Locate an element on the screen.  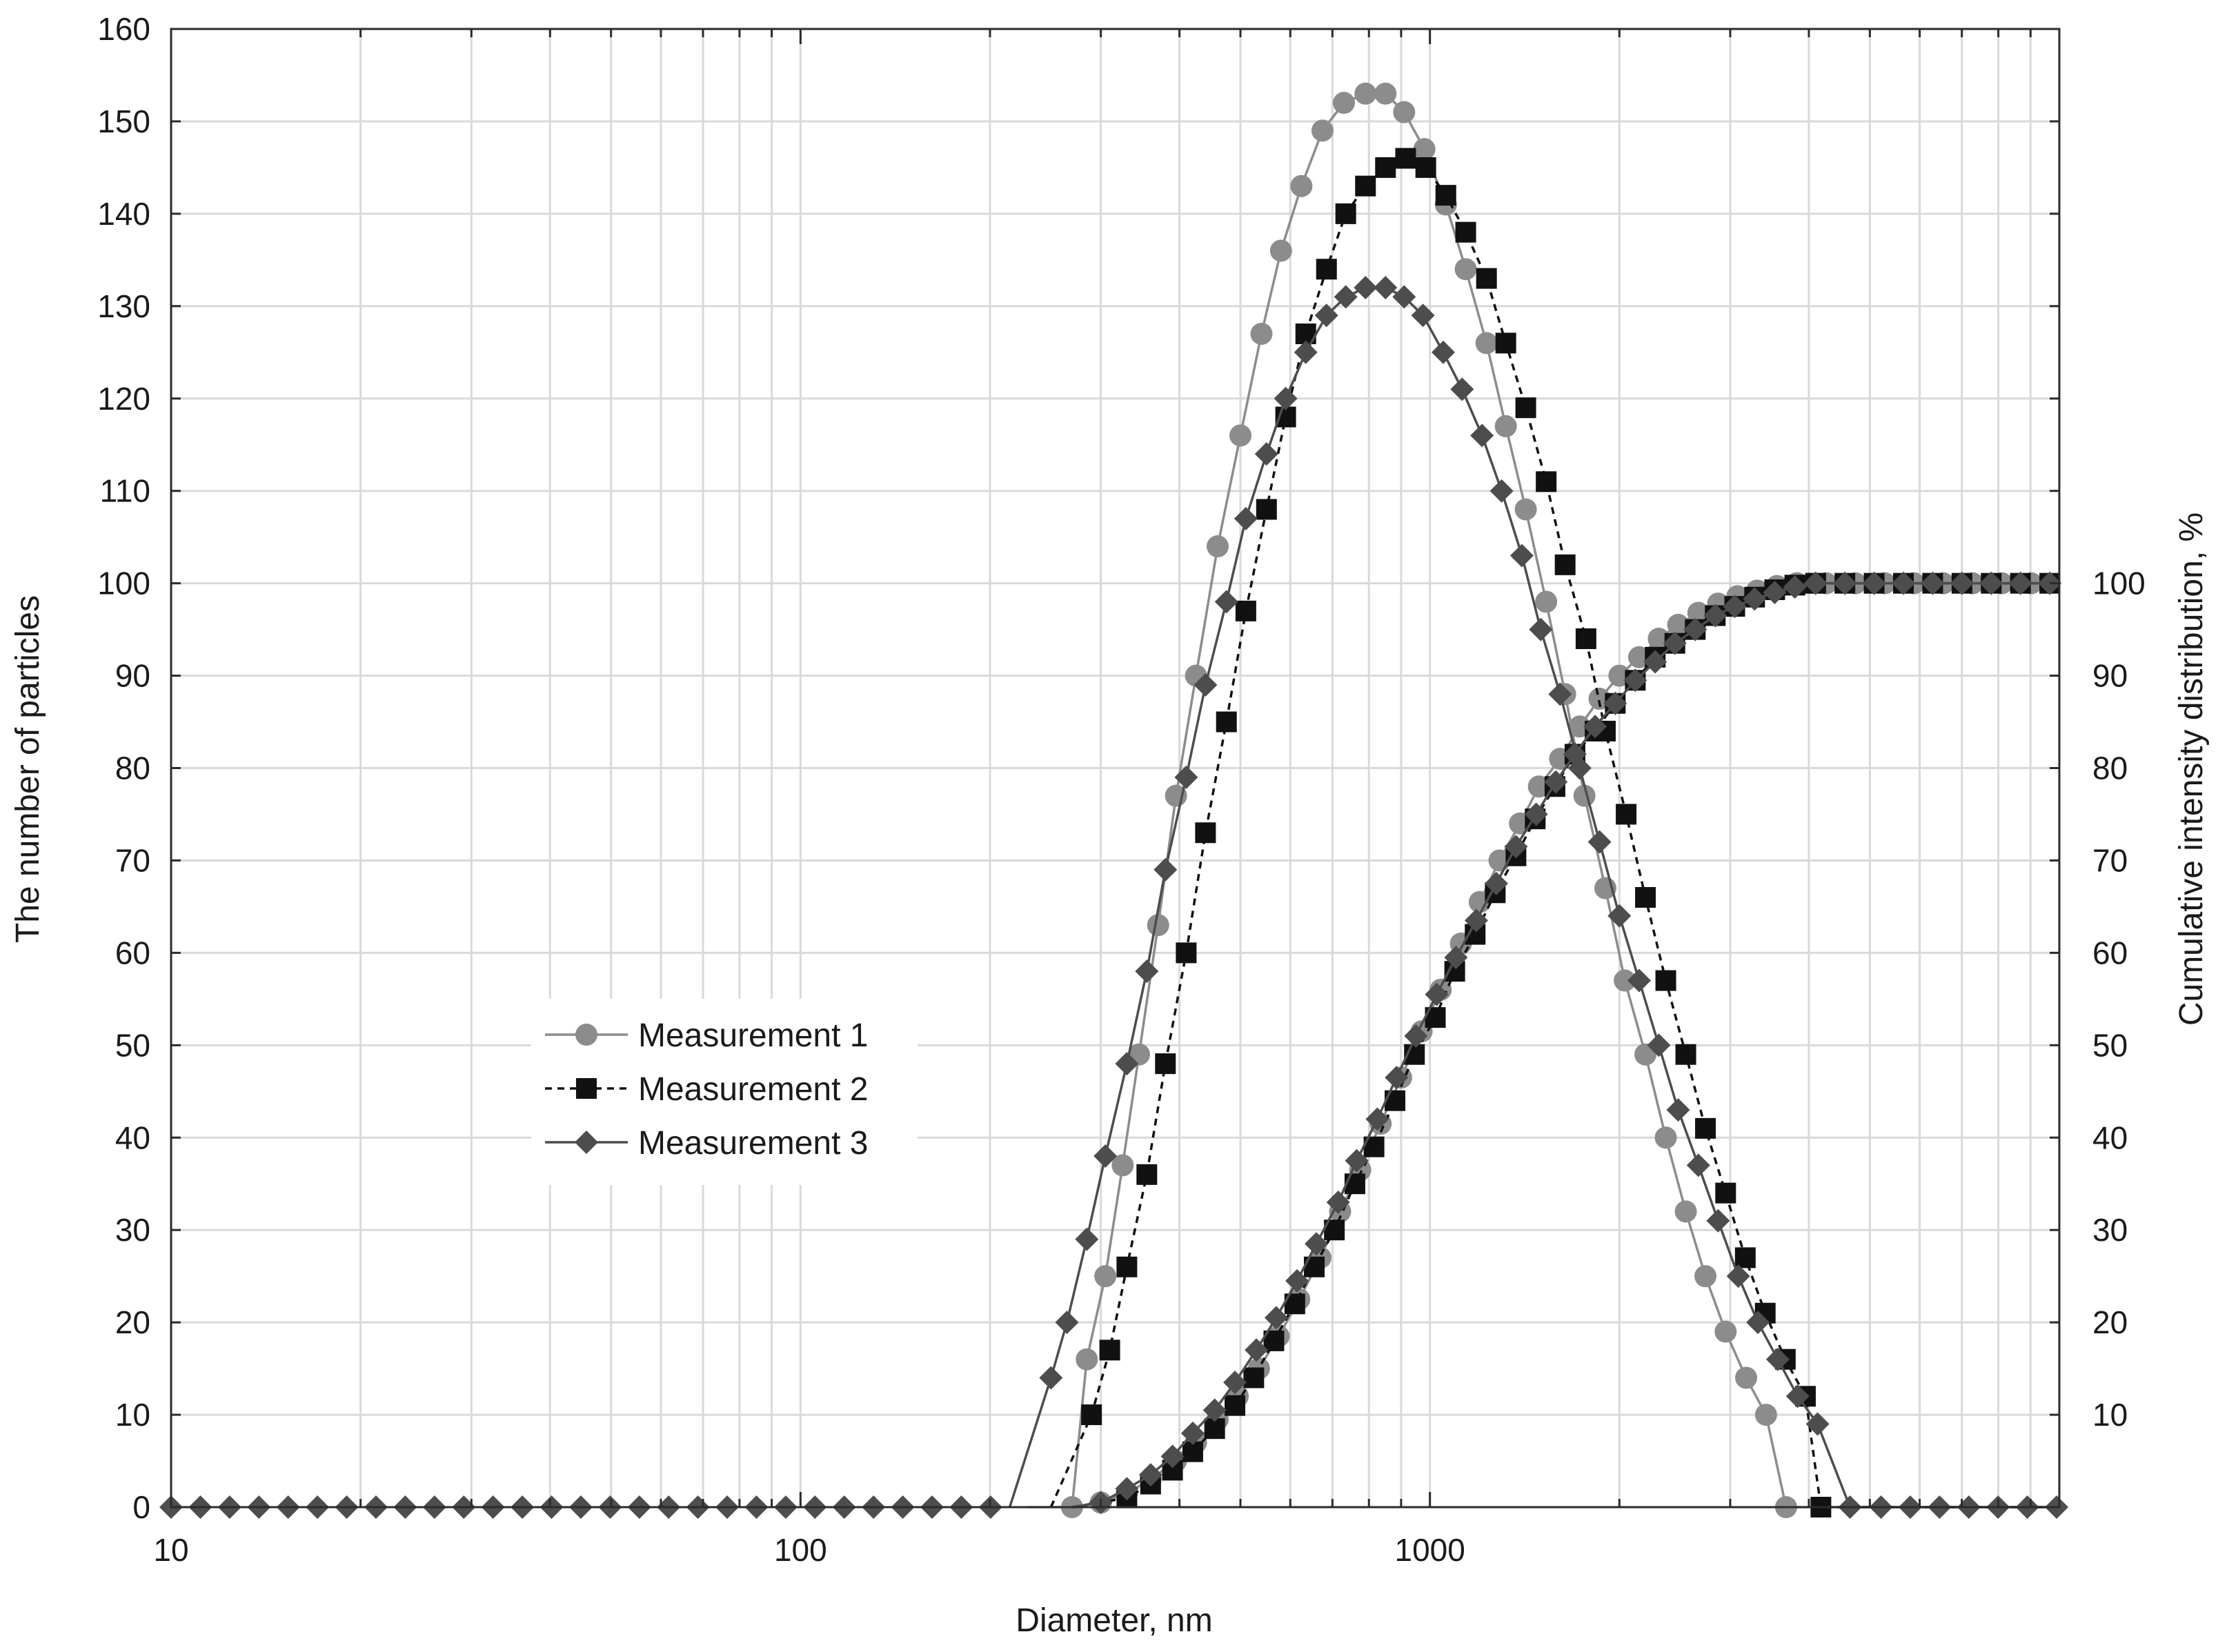
y-tick-label: 30 is located at coordinates (132, 1230).